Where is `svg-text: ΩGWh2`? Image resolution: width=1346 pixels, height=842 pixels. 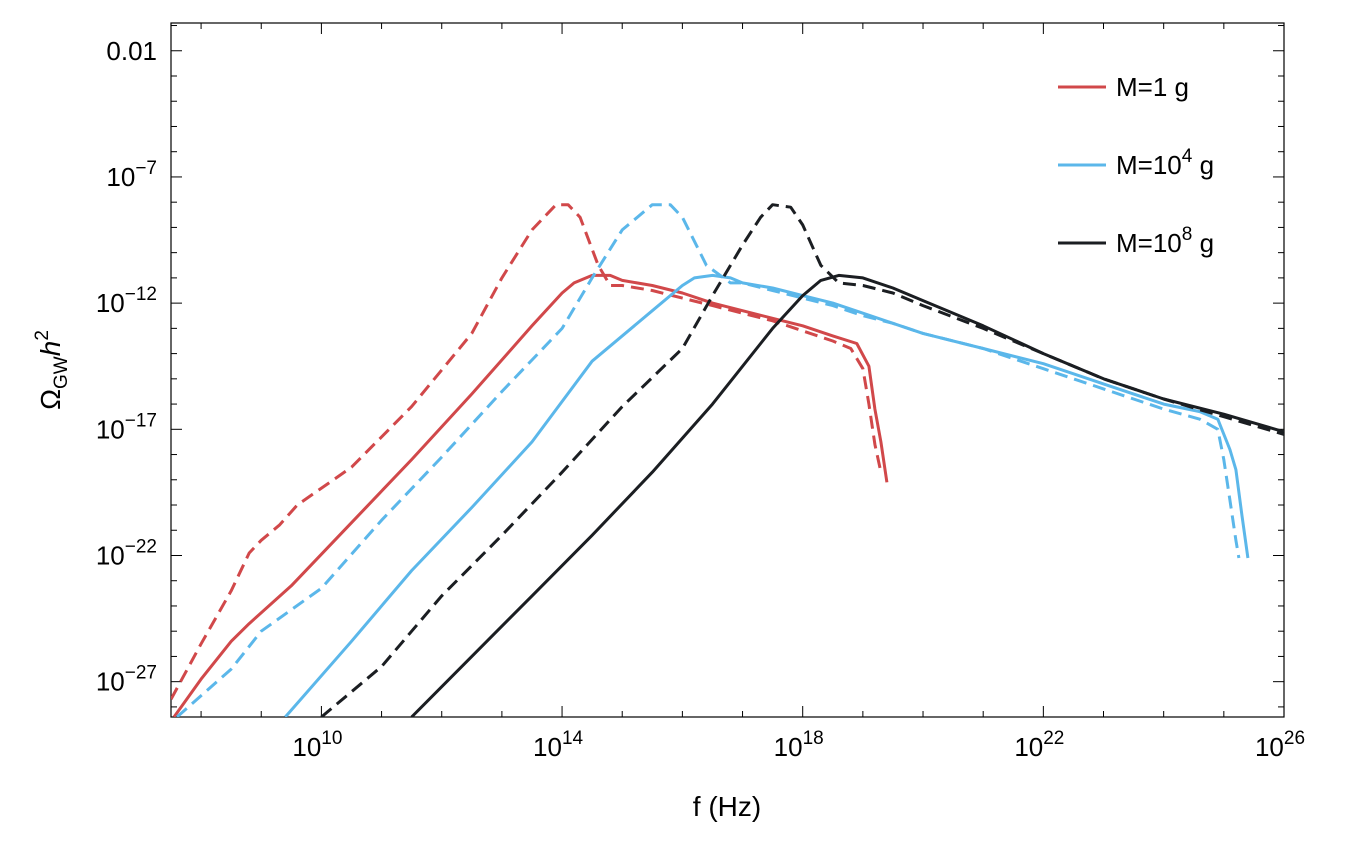
svg-text: ΩGWh2 is located at coordinates (52, 370).